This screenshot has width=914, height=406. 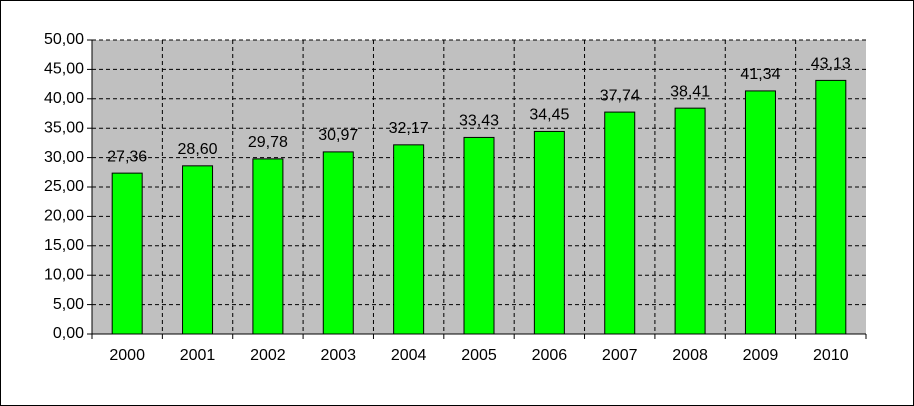 What do you see at coordinates (338, 355) in the screenshot?
I see `x-tick-label: 2003` at bounding box center [338, 355].